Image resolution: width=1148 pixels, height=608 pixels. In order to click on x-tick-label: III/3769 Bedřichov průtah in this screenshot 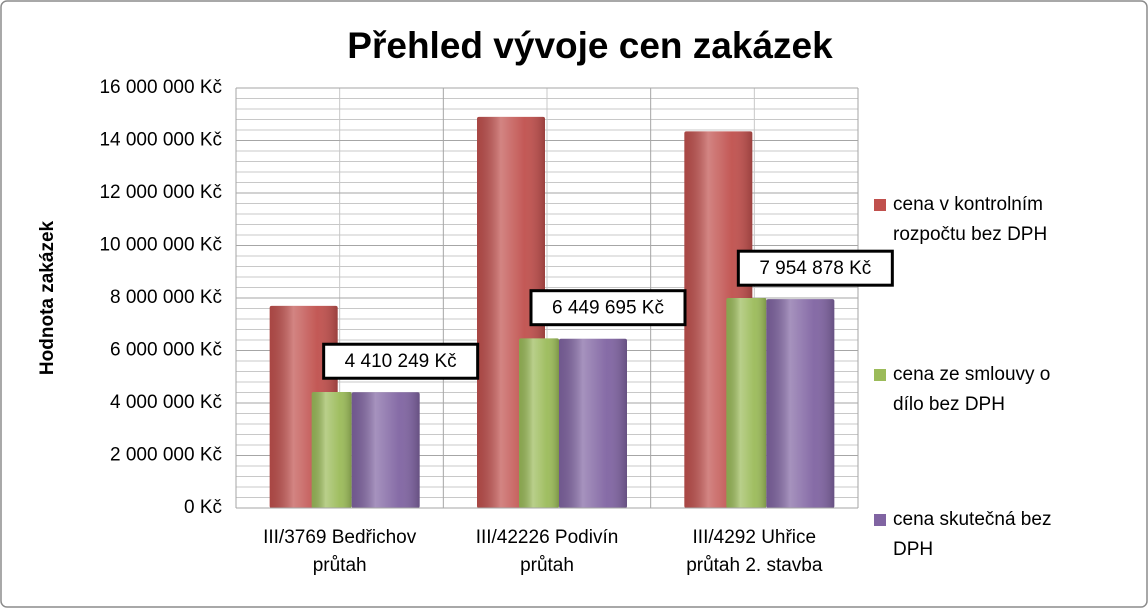, I will do `click(340, 551)`.